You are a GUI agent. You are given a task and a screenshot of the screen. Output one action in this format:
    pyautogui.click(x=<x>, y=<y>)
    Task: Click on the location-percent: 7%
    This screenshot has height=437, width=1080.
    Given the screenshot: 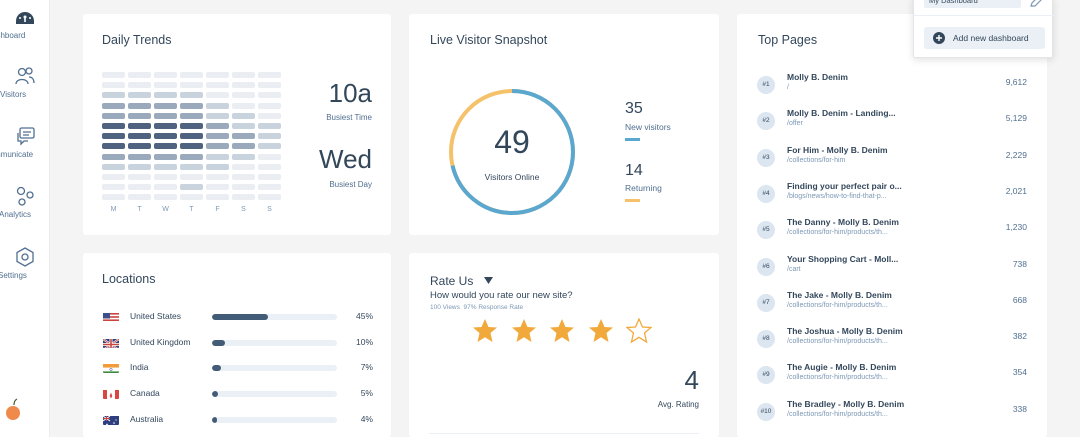 What is the action you would take?
    pyautogui.click(x=366, y=367)
    